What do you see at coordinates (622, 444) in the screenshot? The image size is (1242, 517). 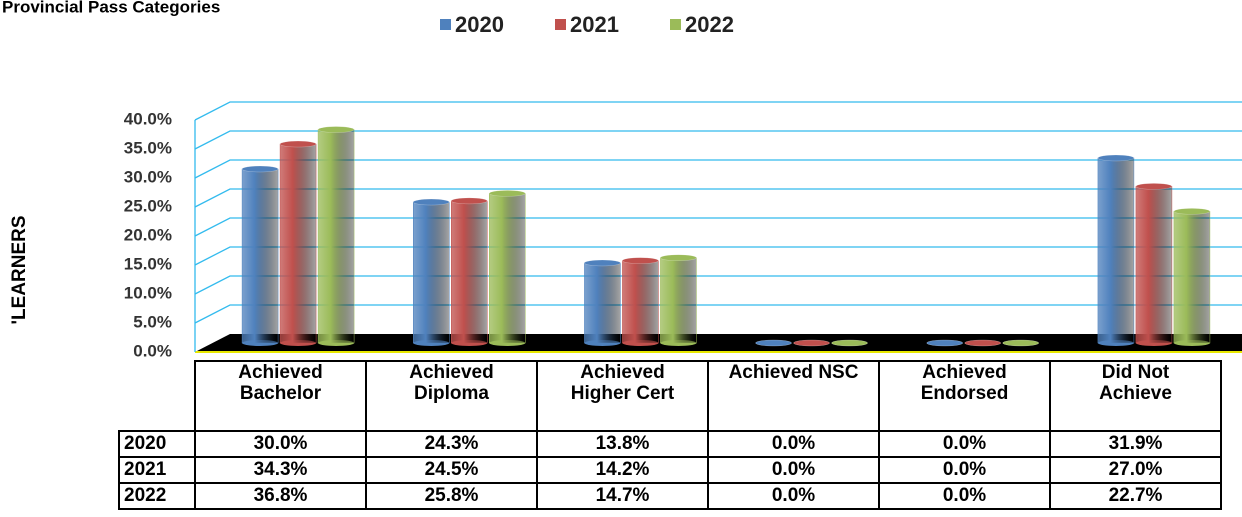 I see `value-cell: 13.8%` at bounding box center [622, 444].